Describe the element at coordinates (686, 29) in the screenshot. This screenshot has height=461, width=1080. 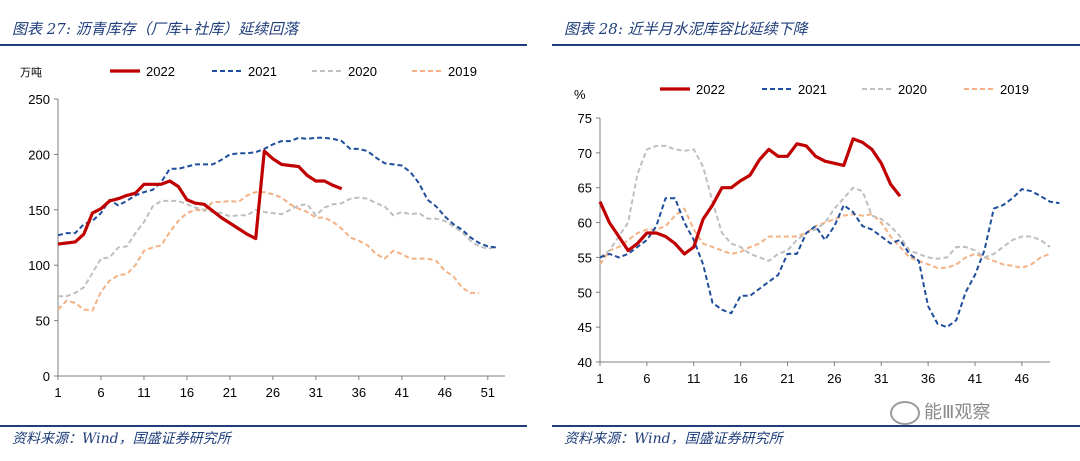
I see `right-chart-title: 图表 28: 近半月水泥库容比延续下降` at that location.